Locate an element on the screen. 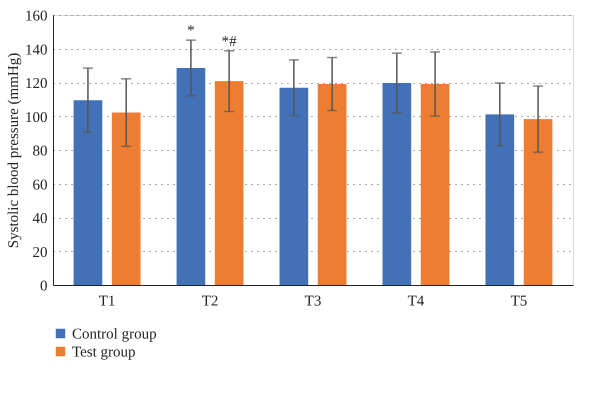 This screenshot has width=611, height=402. x-tick-label: T4 is located at coordinates (416, 302).